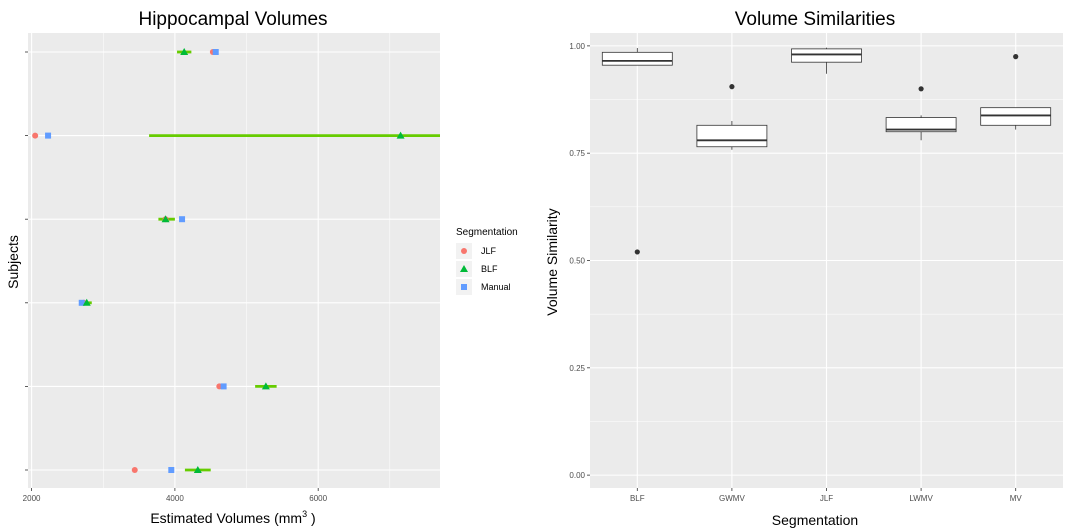 This screenshot has width=1066, height=529. Describe the element at coordinates (732, 117) in the screenshot. I see `boxplot-gwmv` at that location.